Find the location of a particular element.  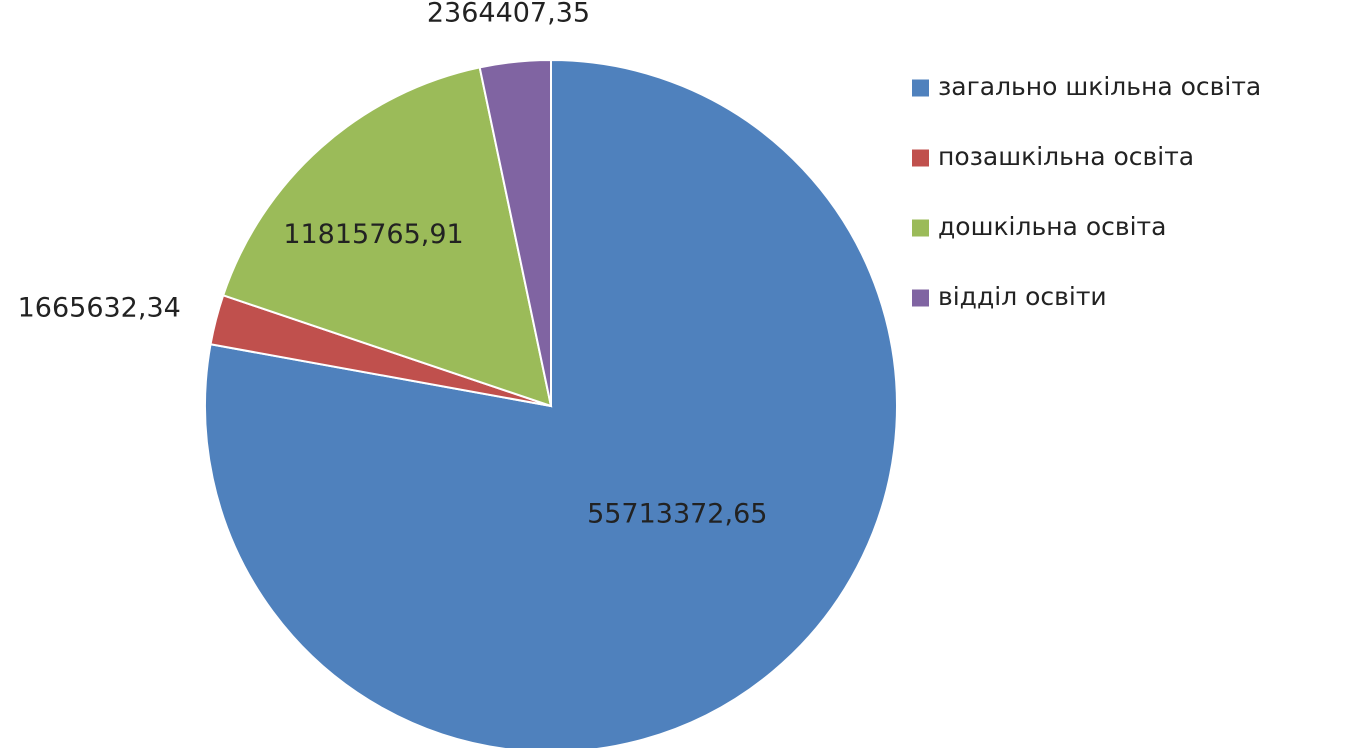

legend-item-education-department: відділ освіти is located at coordinates (1009, 296).